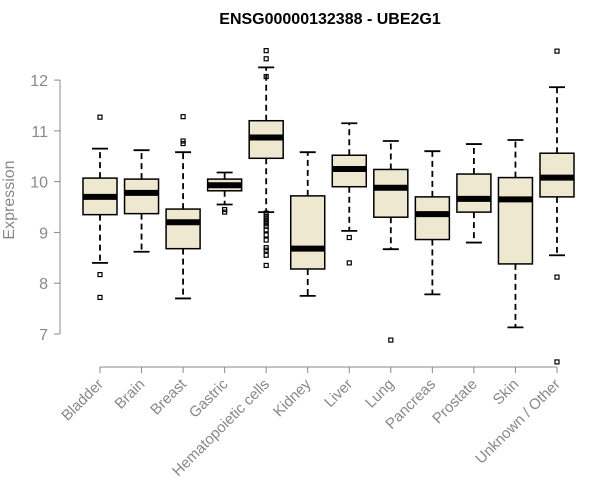 This screenshot has height=500, width=600. What do you see at coordinates (330, 19) in the screenshot?
I see `chart-title: ENSG00000132388 - UBE2G1` at bounding box center [330, 19].